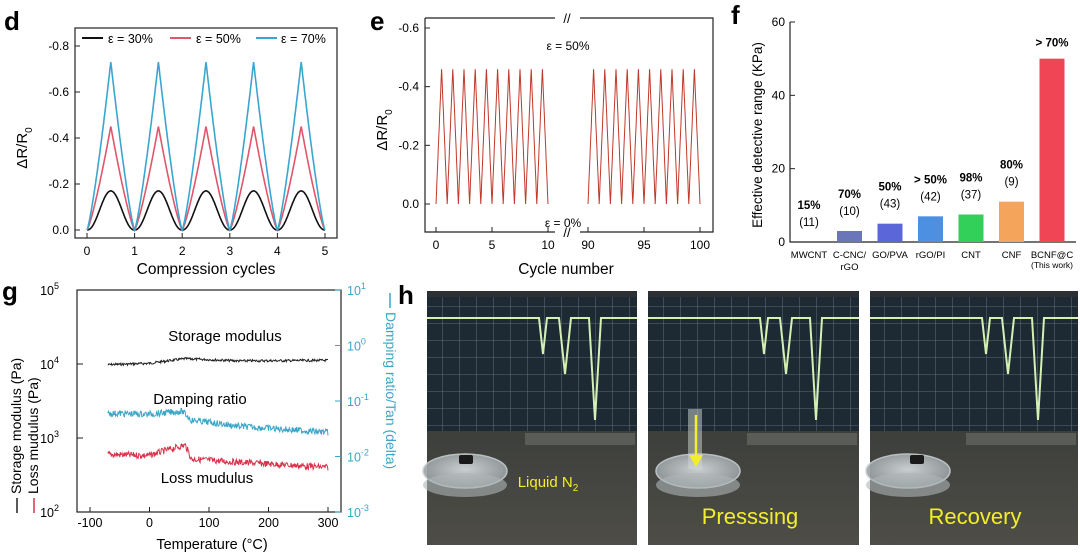  I want to click on d-xtick-label: 2, so click(182, 251).